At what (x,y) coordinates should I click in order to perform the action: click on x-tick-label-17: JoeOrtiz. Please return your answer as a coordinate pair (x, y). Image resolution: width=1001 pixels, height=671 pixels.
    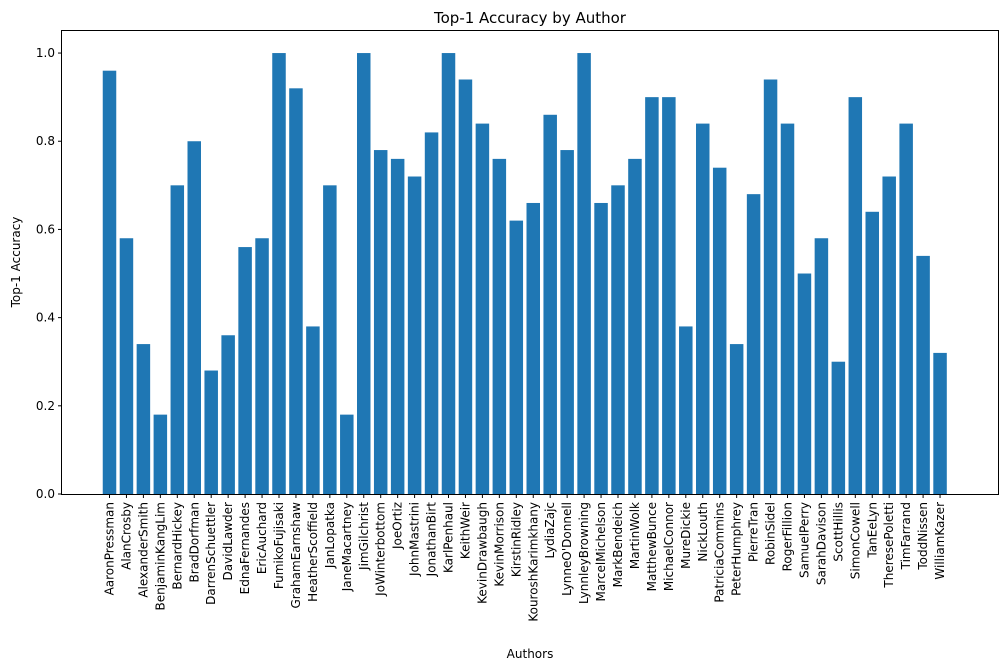
    Looking at the image, I should click on (398, 526).